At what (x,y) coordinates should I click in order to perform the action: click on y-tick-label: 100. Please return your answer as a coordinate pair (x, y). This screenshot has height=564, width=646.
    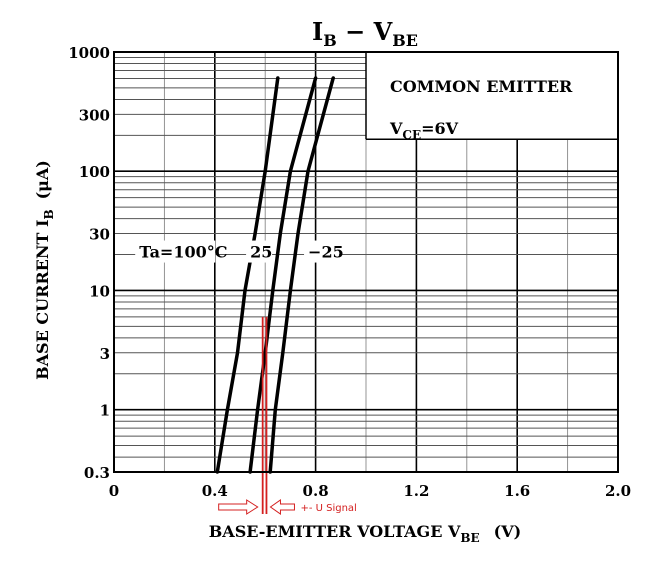
    Looking at the image, I should click on (94, 172).